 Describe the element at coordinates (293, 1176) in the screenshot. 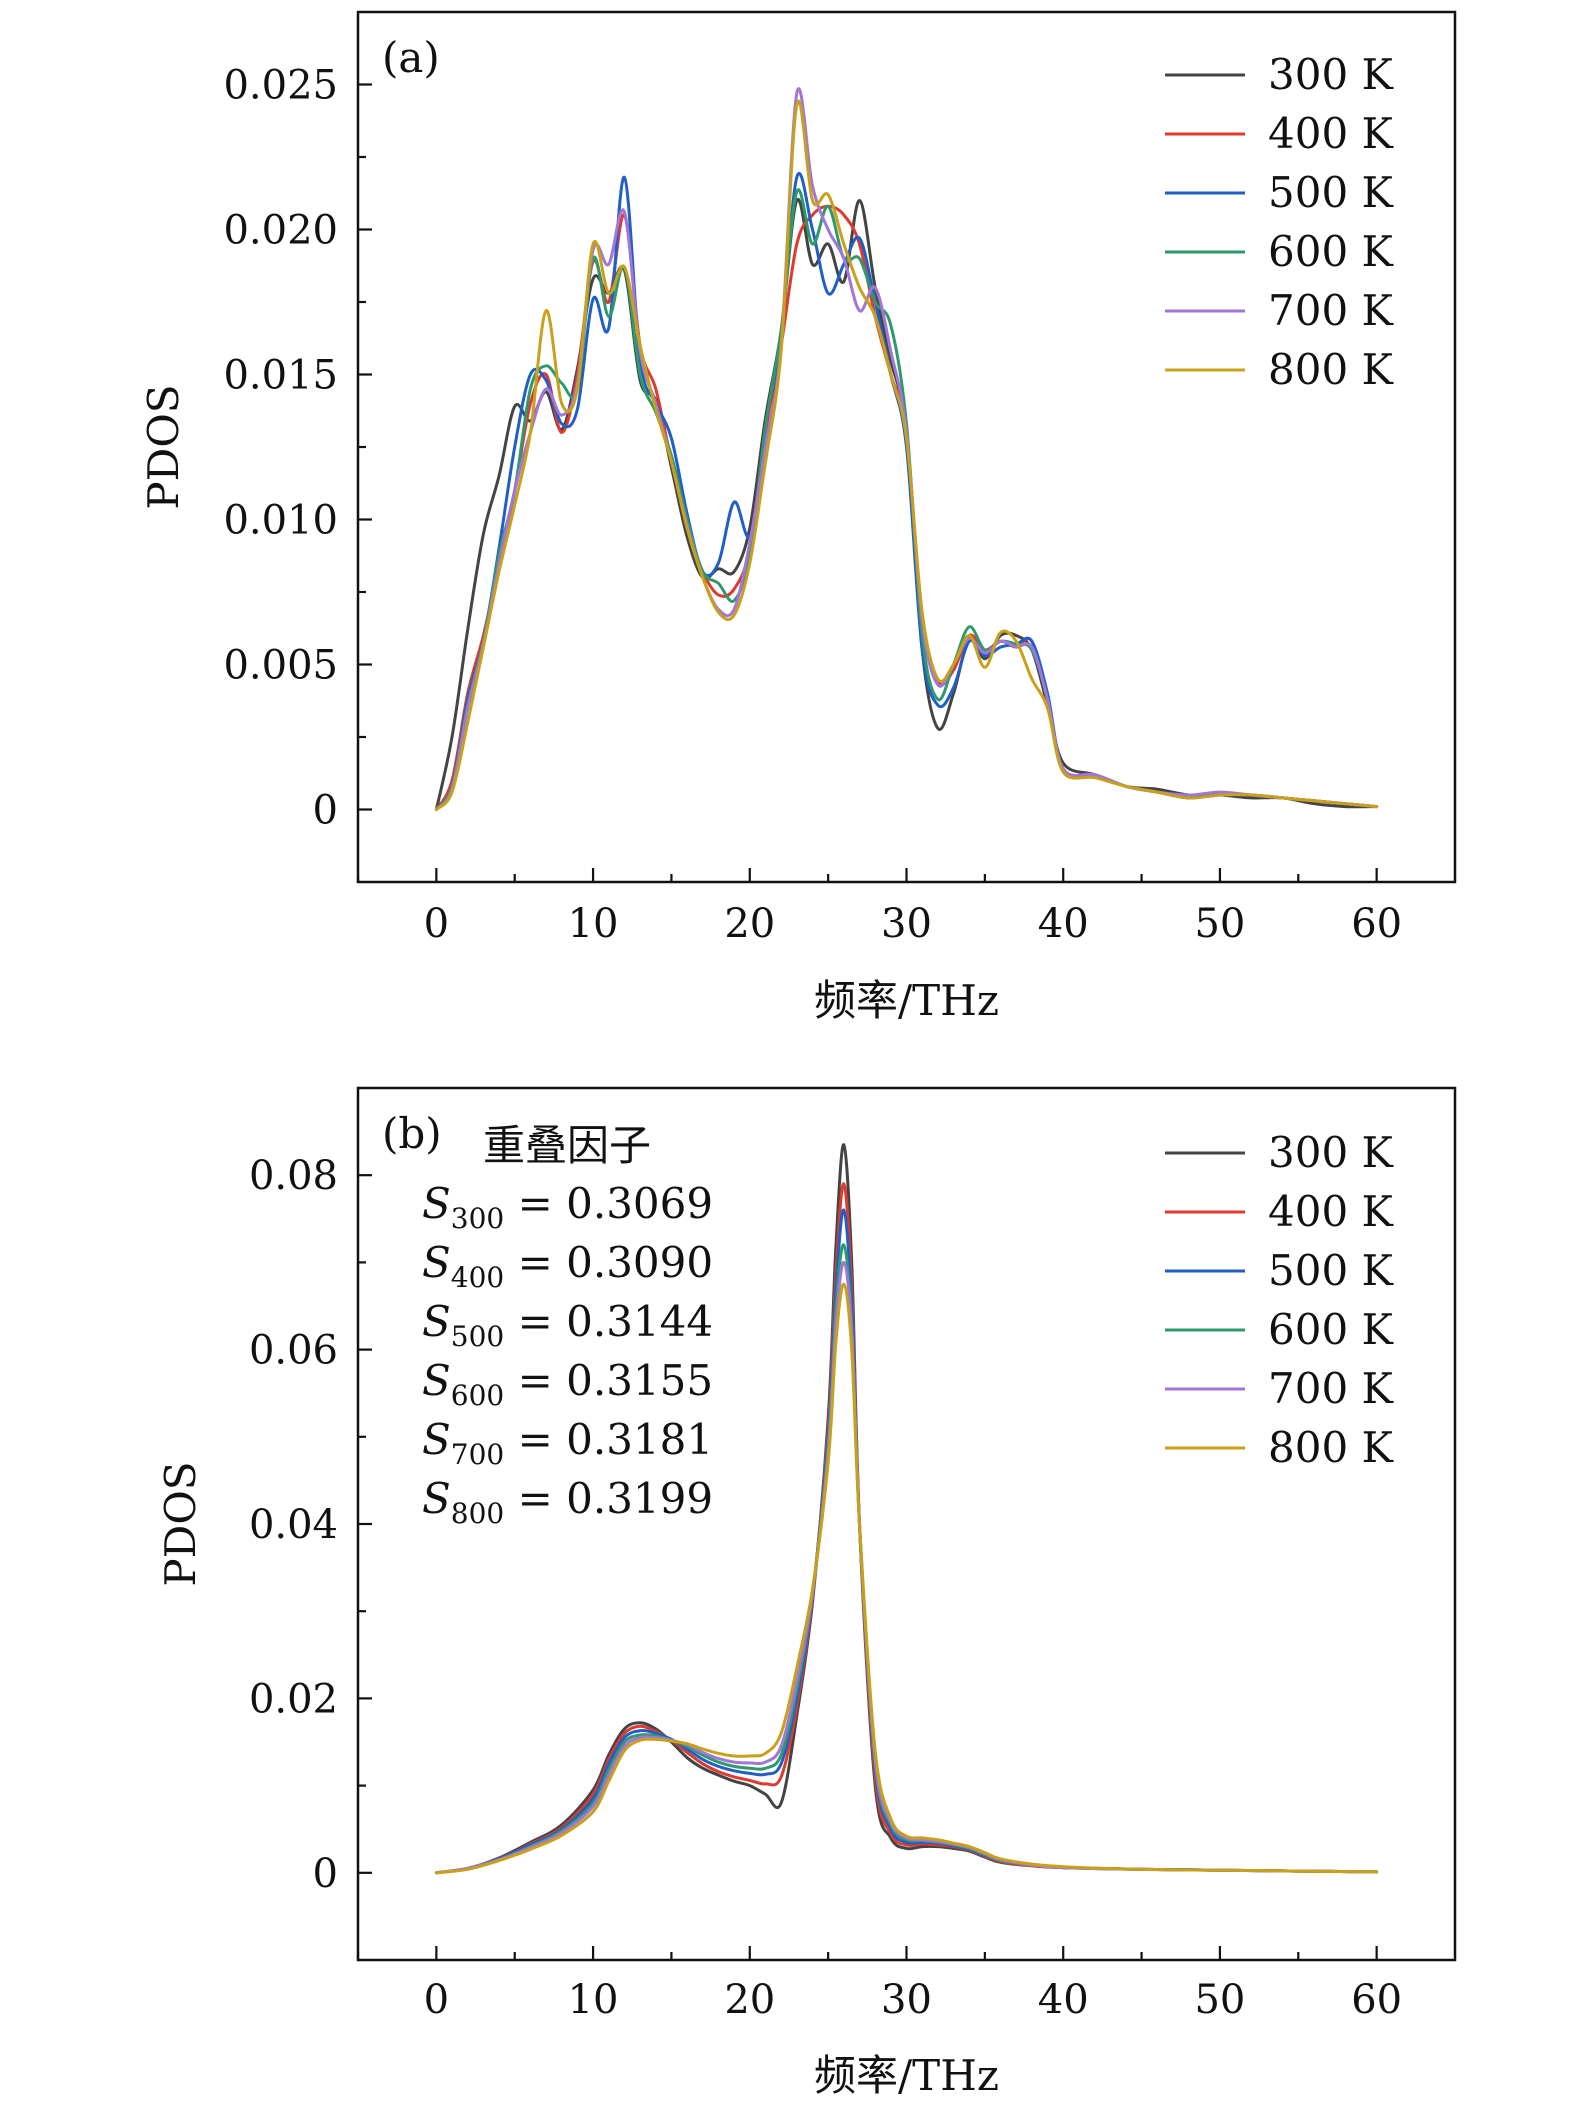

I see `y-tick-label: 0.08` at that location.